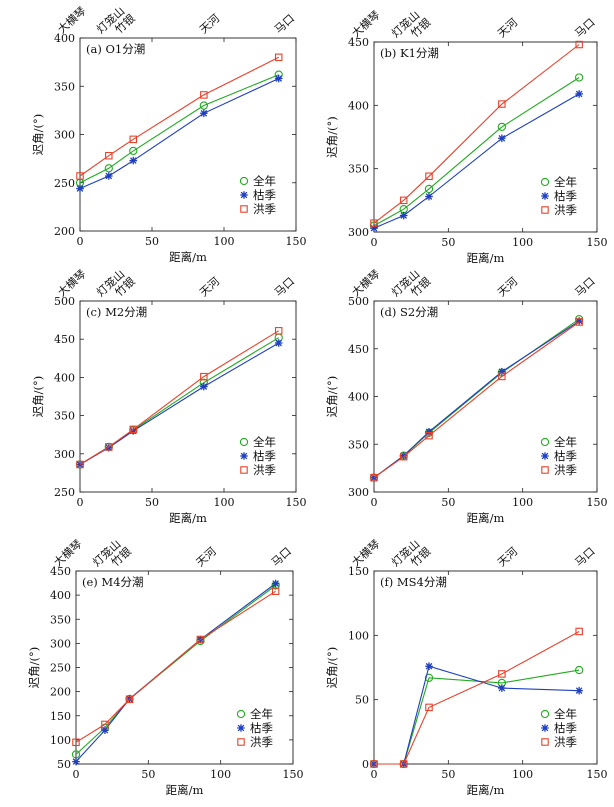  I want to click on y-tick-label: 450, so click(64, 339).